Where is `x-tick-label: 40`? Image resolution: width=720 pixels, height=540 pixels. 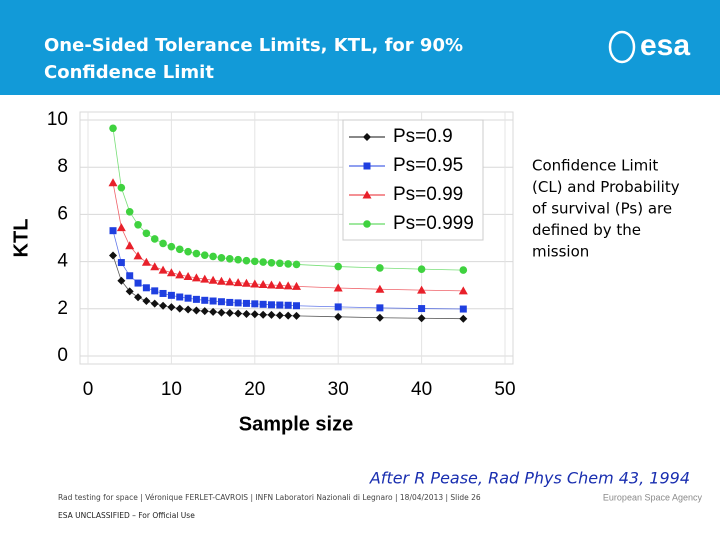
x-tick-label: 40 is located at coordinates (421, 389).